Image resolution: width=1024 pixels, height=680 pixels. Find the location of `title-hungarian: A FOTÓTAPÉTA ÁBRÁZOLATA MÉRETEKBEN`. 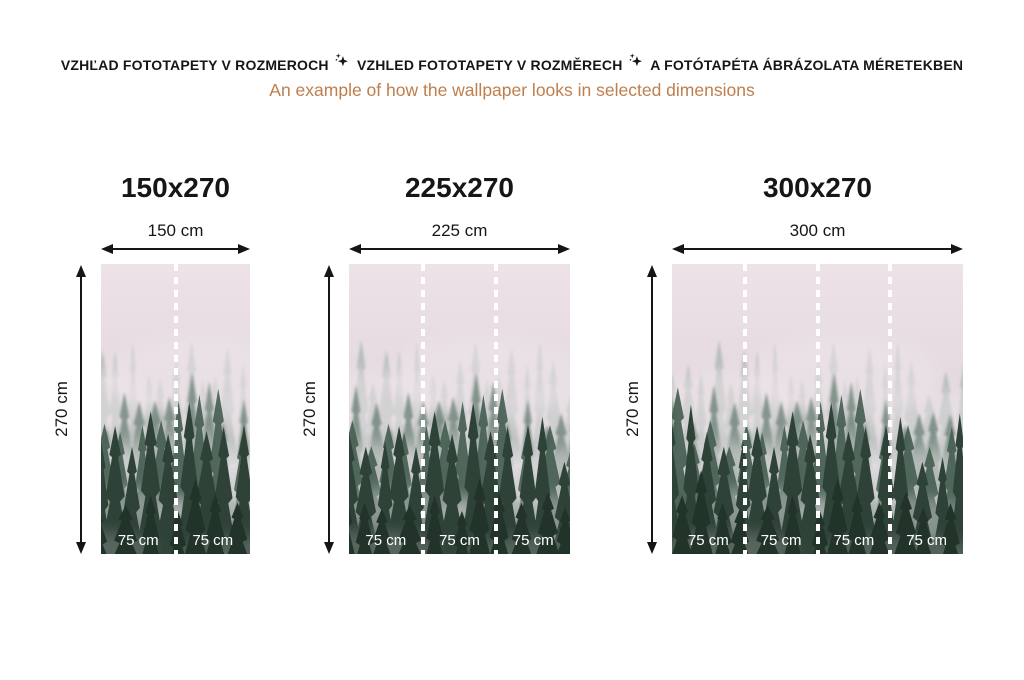

title-hungarian: A FOTÓTAPÉTA ÁBRÁZOLATA MÉRETEKBEN is located at coordinates (807, 65).